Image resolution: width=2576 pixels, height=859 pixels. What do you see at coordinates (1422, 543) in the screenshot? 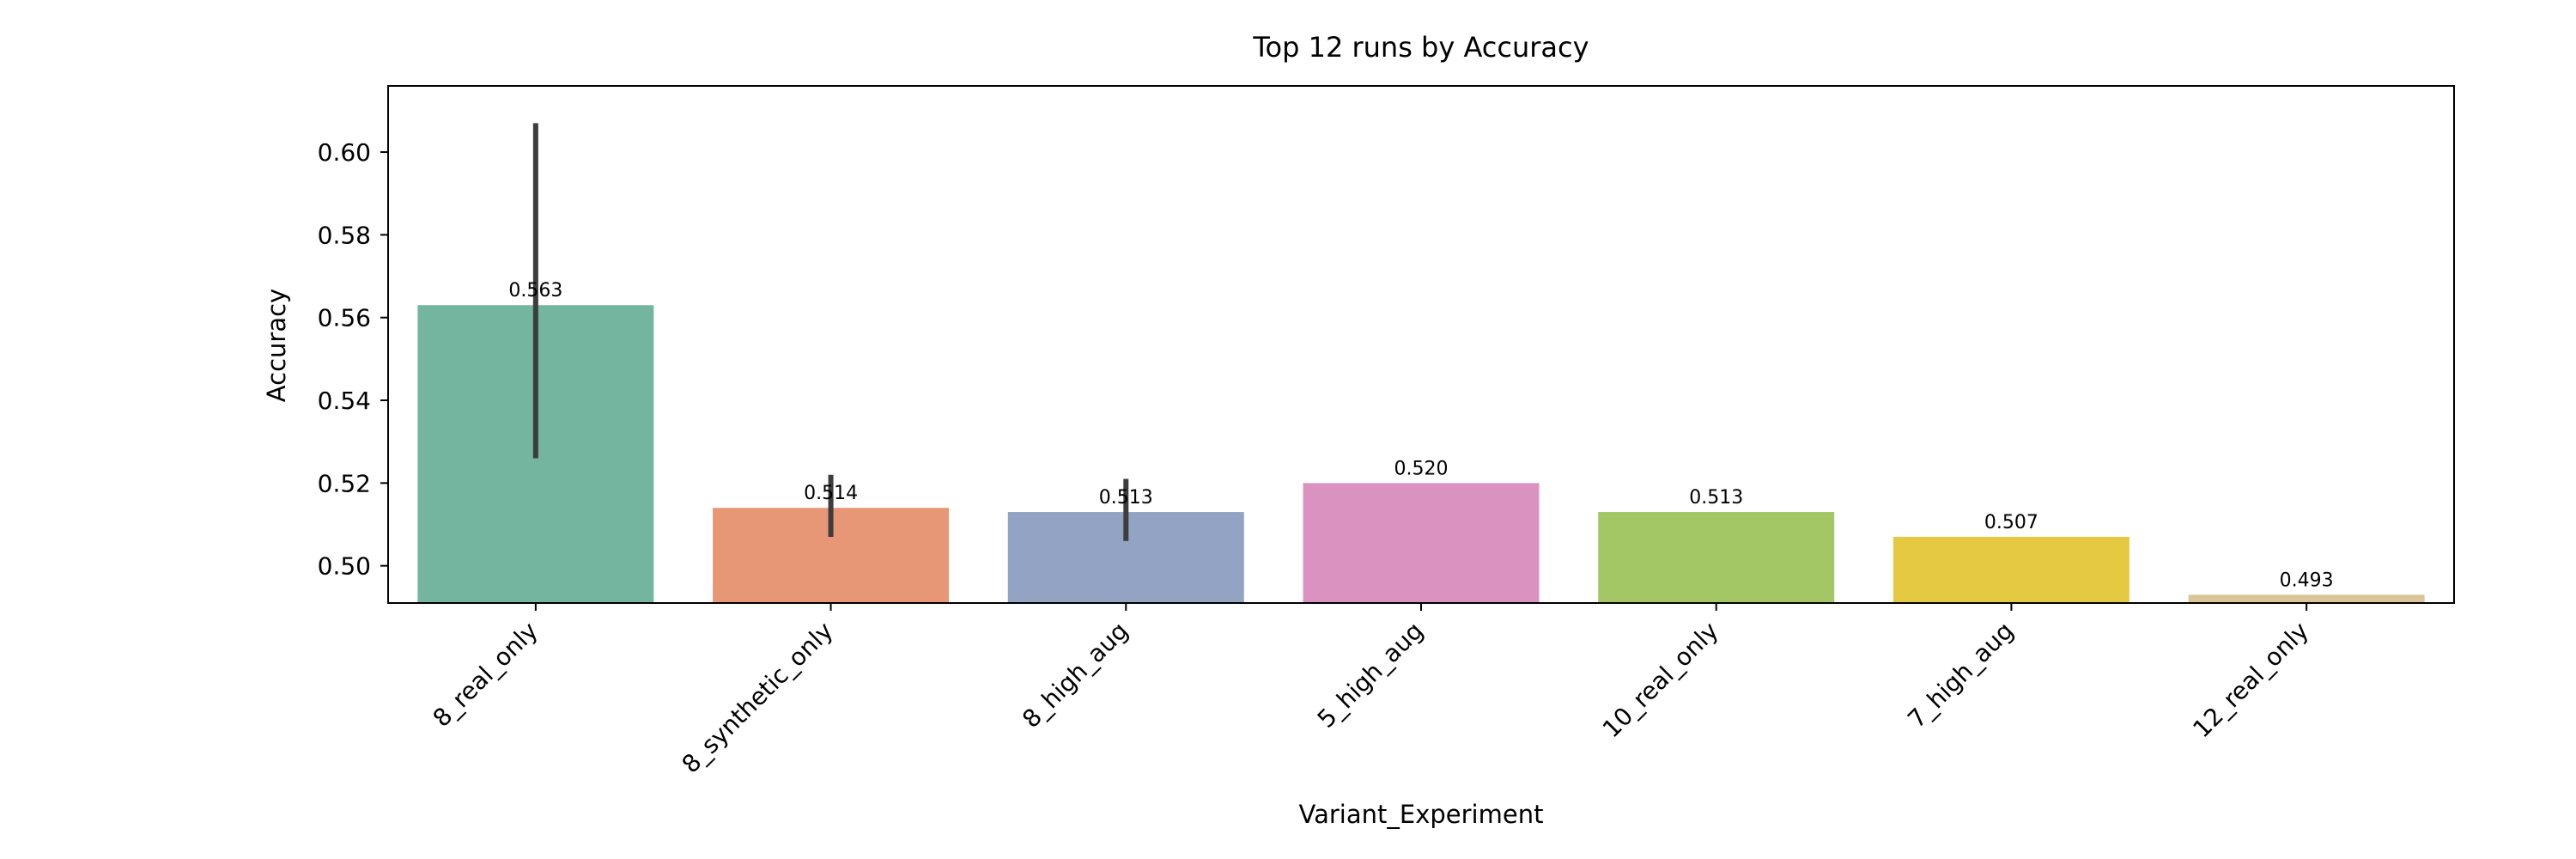
I see `bar-5_high_aug` at bounding box center [1422, 543].